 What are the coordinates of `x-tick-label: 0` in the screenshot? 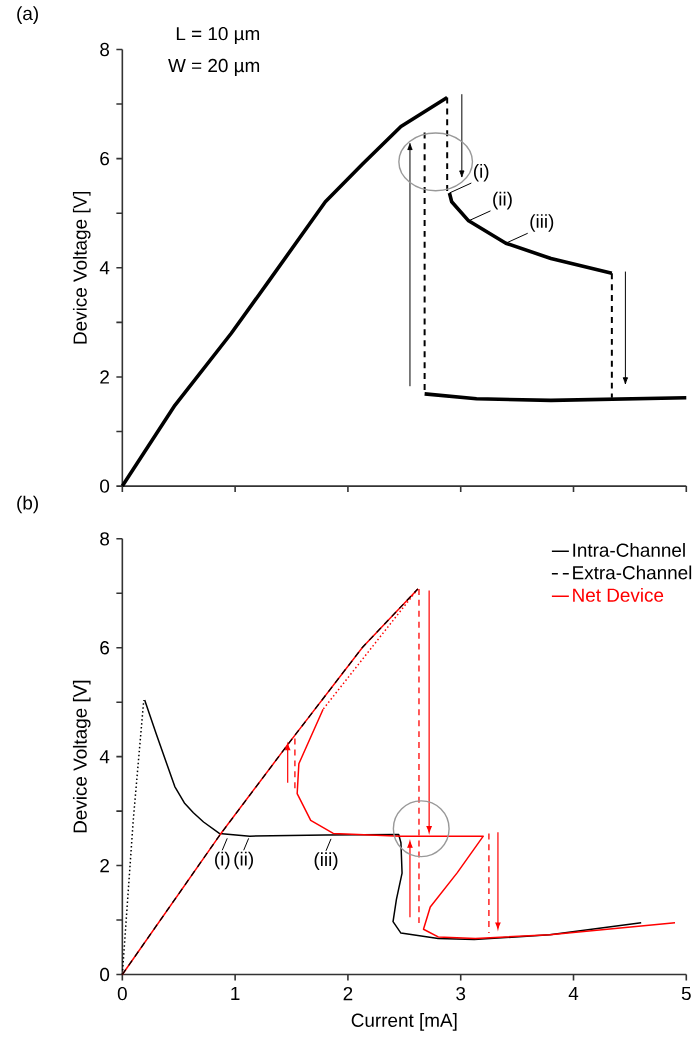 It's located at (122, 993).